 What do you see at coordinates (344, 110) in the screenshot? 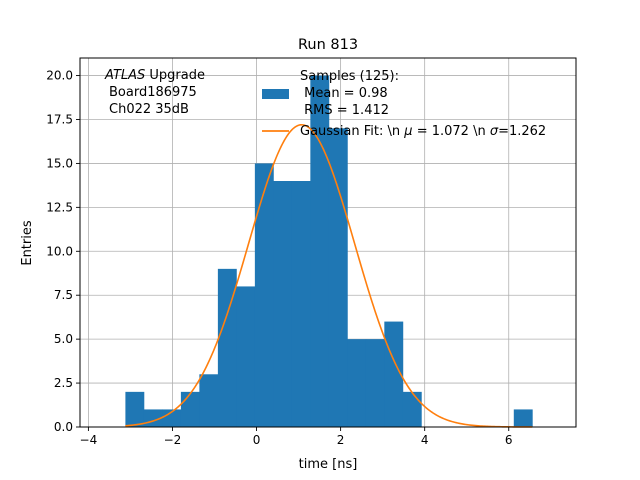
I see `legend-samples-line-3: RMS = 1.412` at bounding box center [344, 110].